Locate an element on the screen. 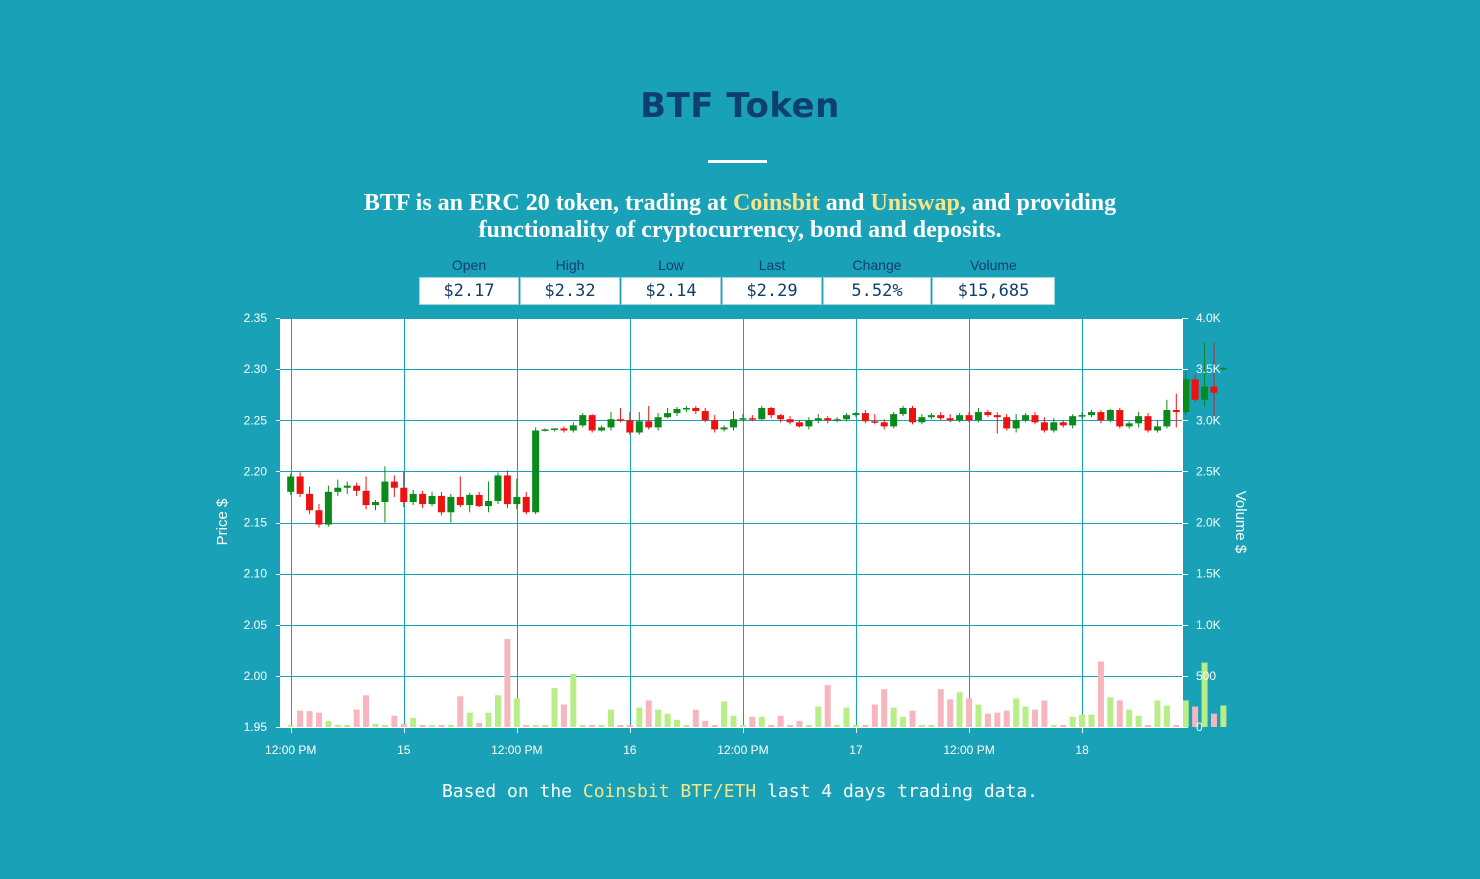 The width and height of the screenshot is (1480, 879). uniswap-link: Uniswap is located at coordinates (915, 203).